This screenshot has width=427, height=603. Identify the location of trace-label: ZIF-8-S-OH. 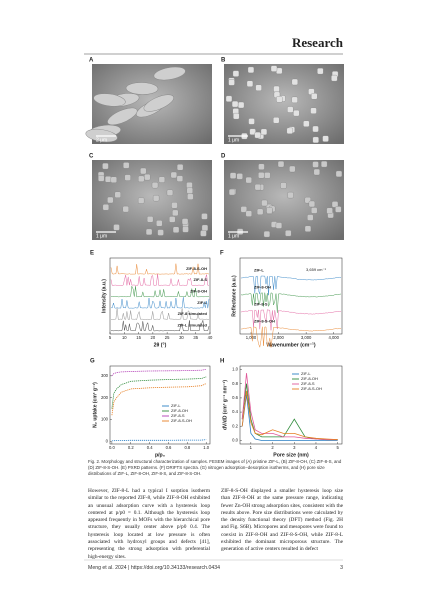
(264, 320).